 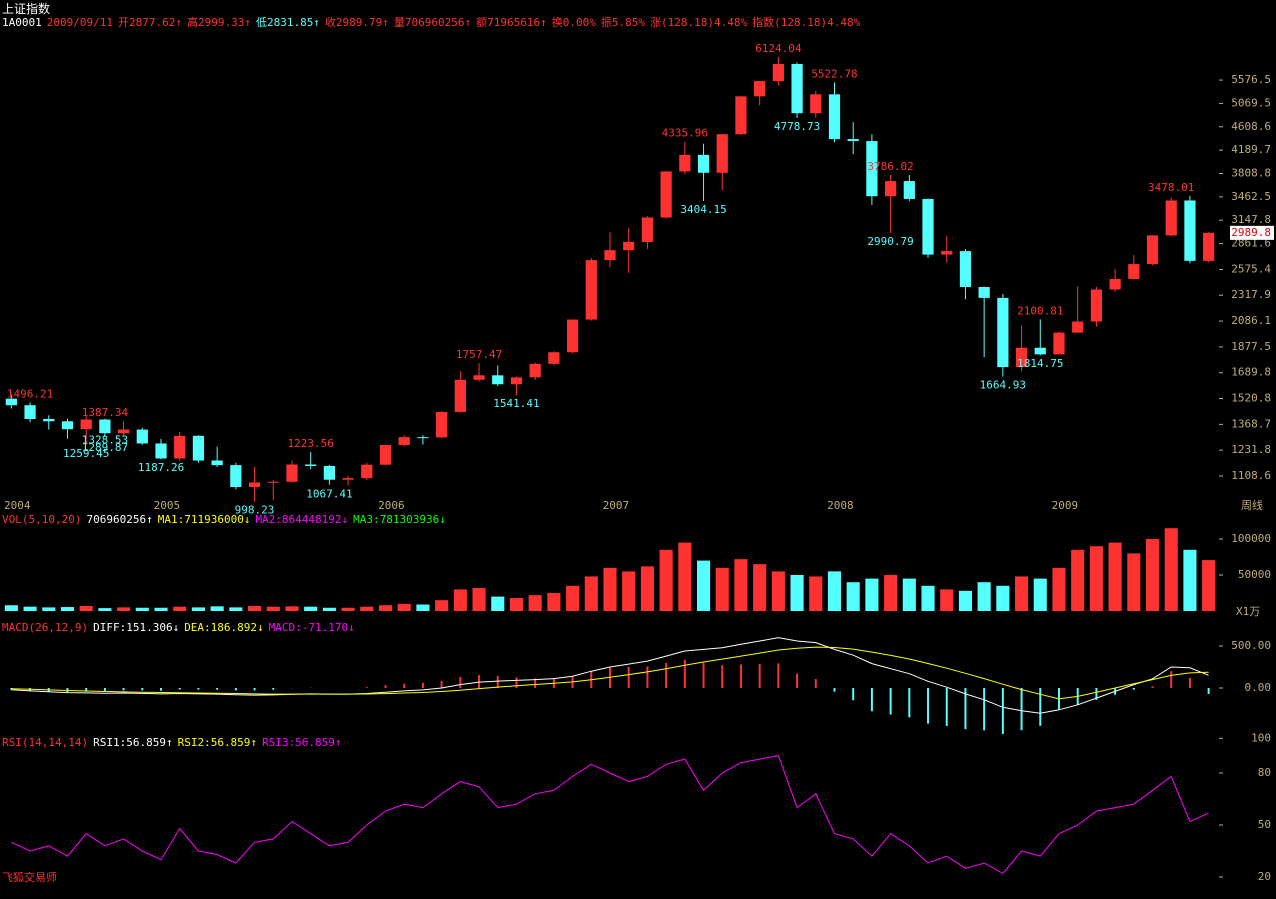 I want to click on unit-label: X1万, so click(x=1248, y=611).